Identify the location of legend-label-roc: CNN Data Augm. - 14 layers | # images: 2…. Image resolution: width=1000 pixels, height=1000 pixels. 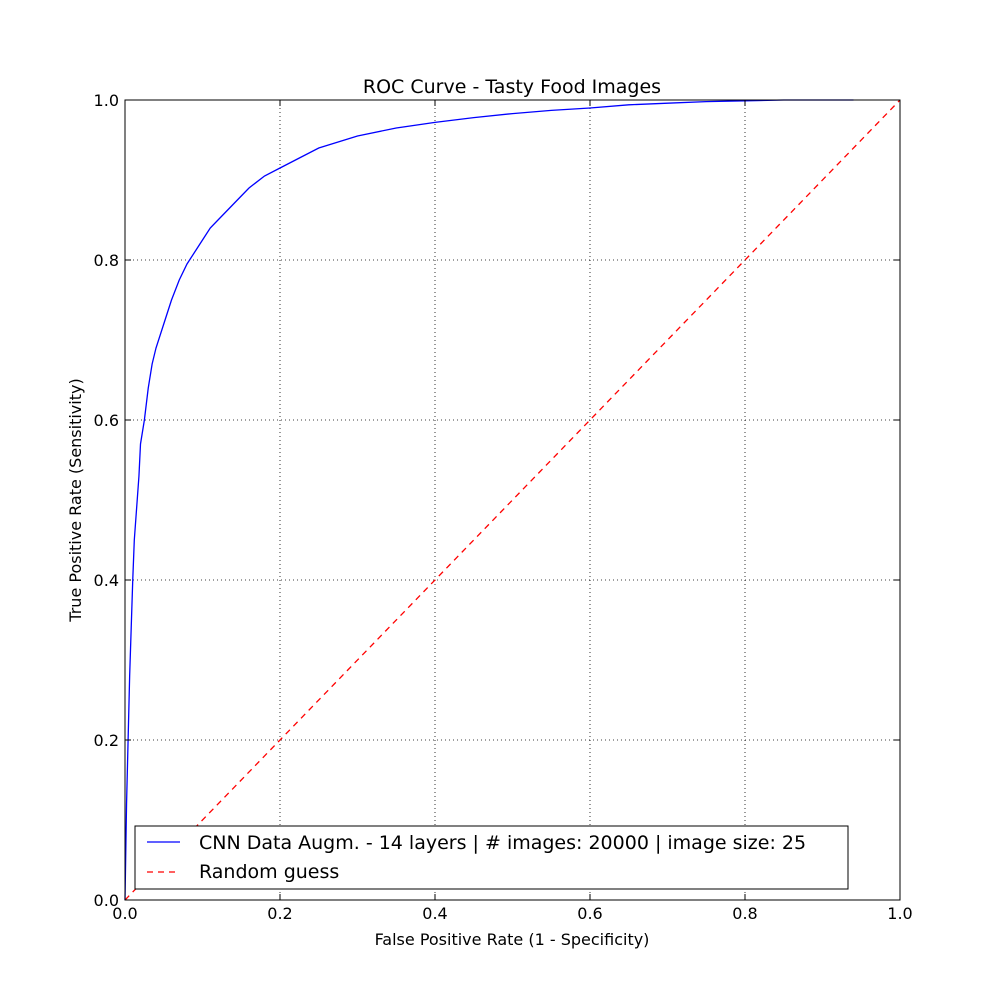
(502, 843).